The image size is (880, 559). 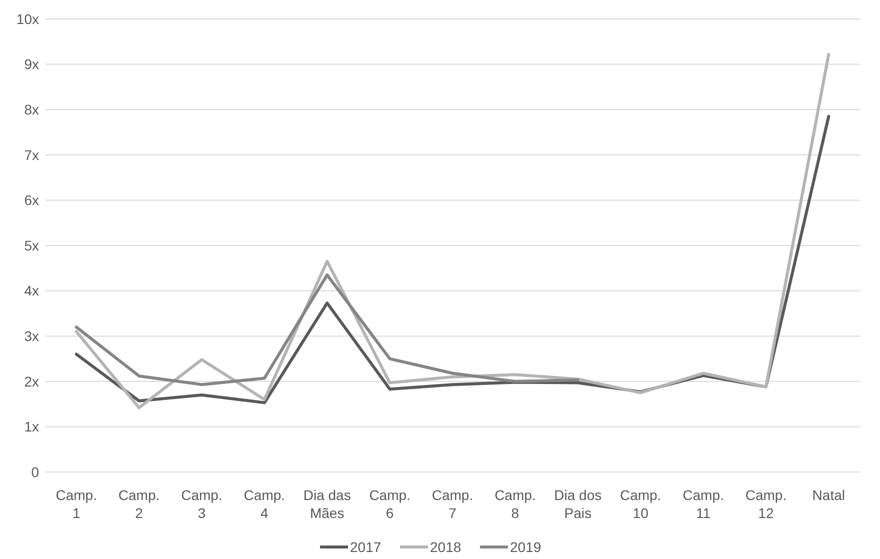 What do you see at coordinates (578, 504) in the screenshot?
I see `x-tick-label: Dia dos Pais` at bounding box center [578, 504].